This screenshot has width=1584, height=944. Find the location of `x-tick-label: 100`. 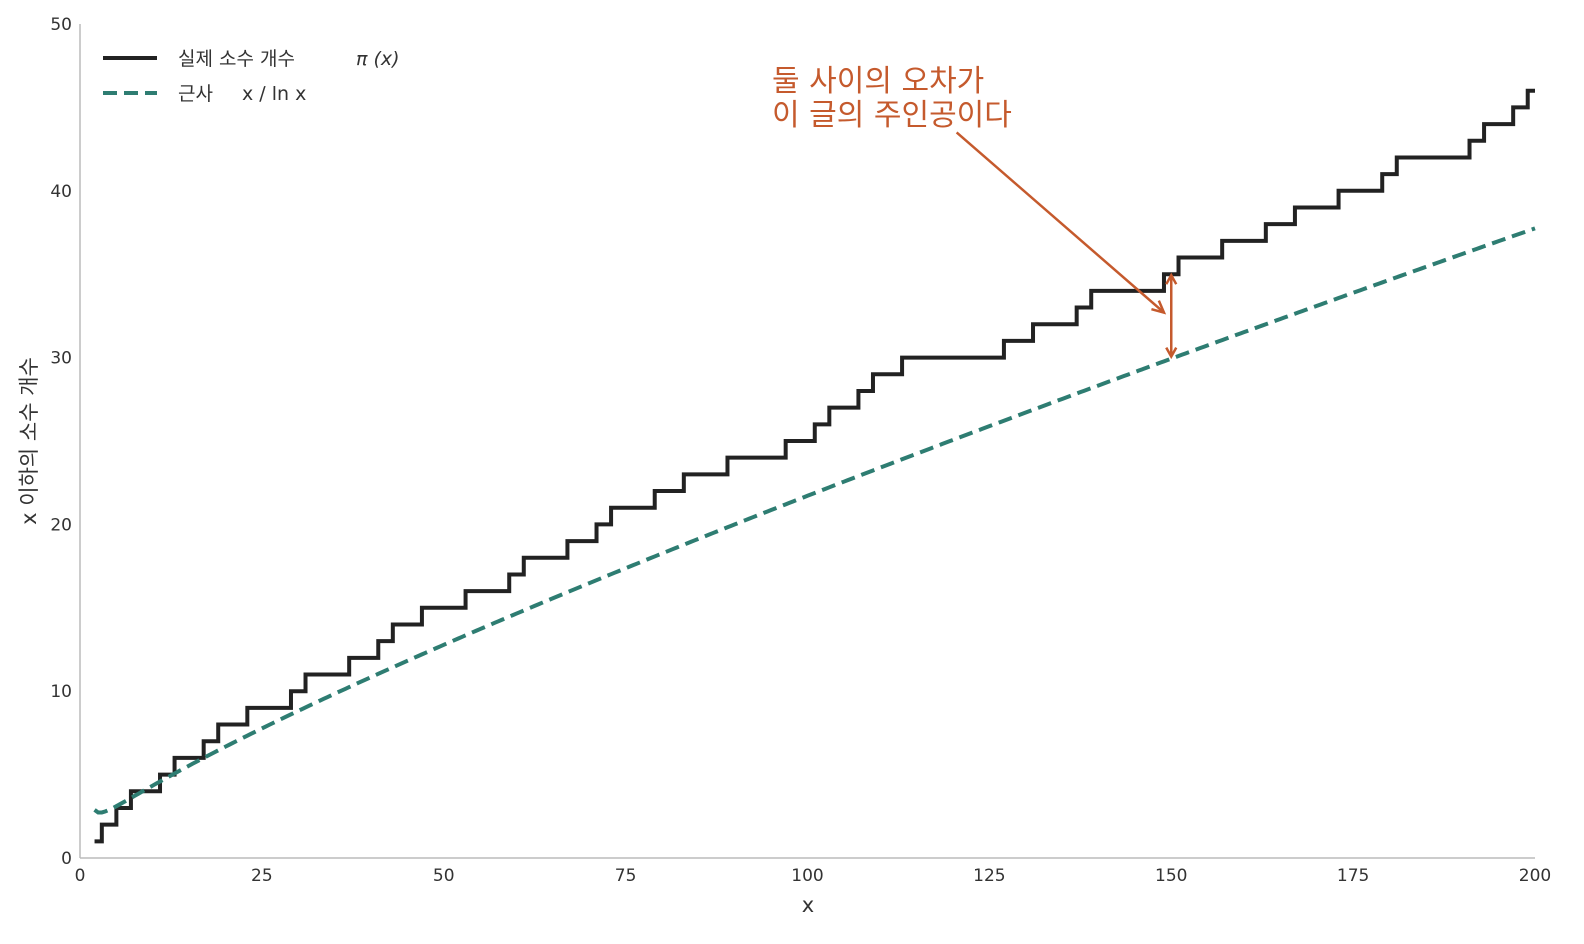

x-tick-label: 100 is located at coordinates (807, 876).